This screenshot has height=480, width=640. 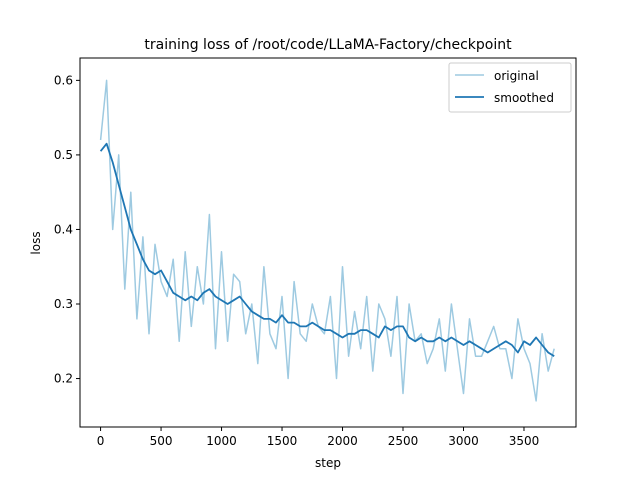 I want to click on x-tick-label: 3000, so click(x=463, y=441).